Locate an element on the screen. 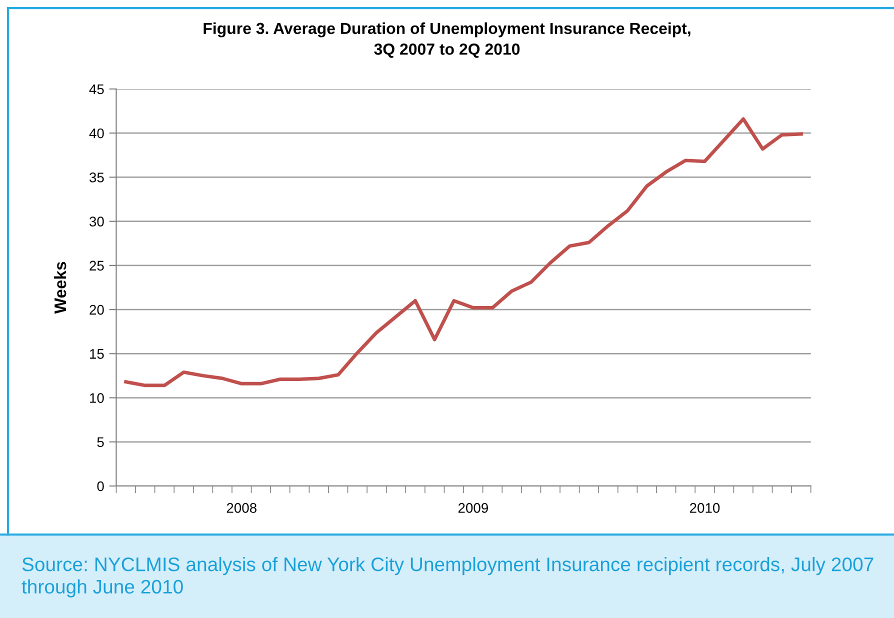 The width and height of the screenshot is (894, 618). source-note: Source: NYCLMIS analysis of New York City Unemployment Insurance recipient records, July 2007 through June 2010 is located at coordinates (448, 577).